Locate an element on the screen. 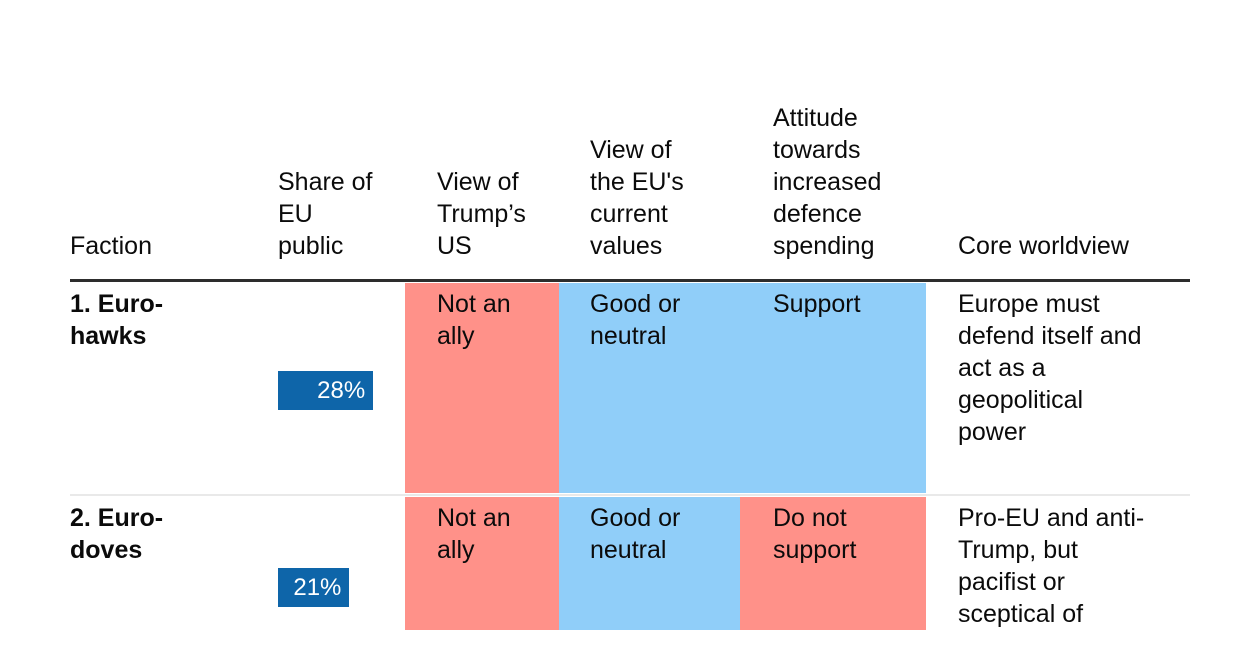  column-header-view-of-eu-values: View of the EU's current values is located at coordinates (637, 198).